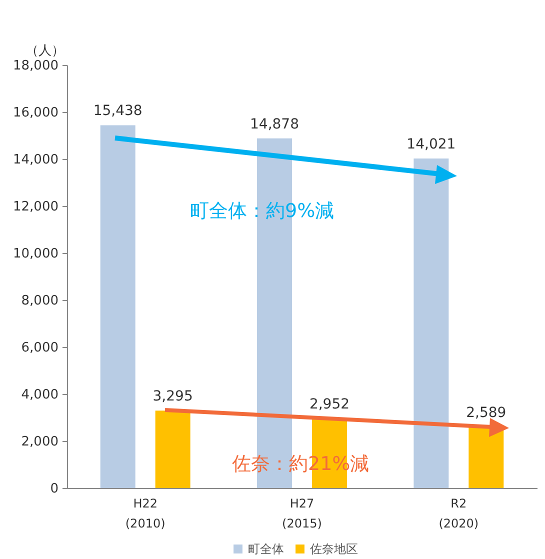 The image size is (545, 559). What do you see at coordinates (275, 124) in the screenshot?
I see `data-label: 14,878` at bounding box center [275, 124].